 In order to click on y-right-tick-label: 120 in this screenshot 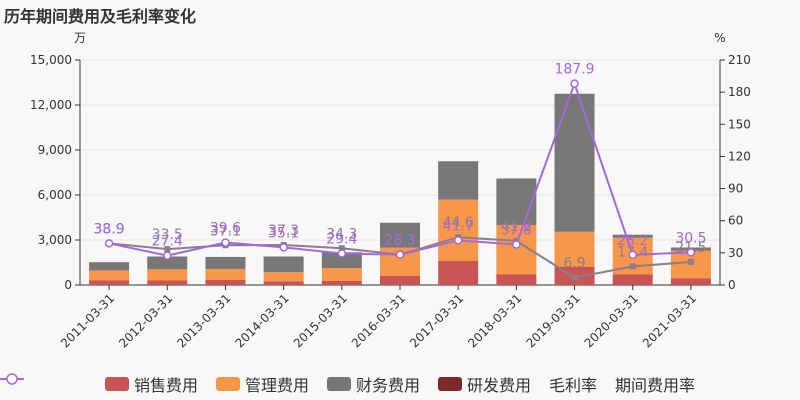, I will do `click(739, 156)`.